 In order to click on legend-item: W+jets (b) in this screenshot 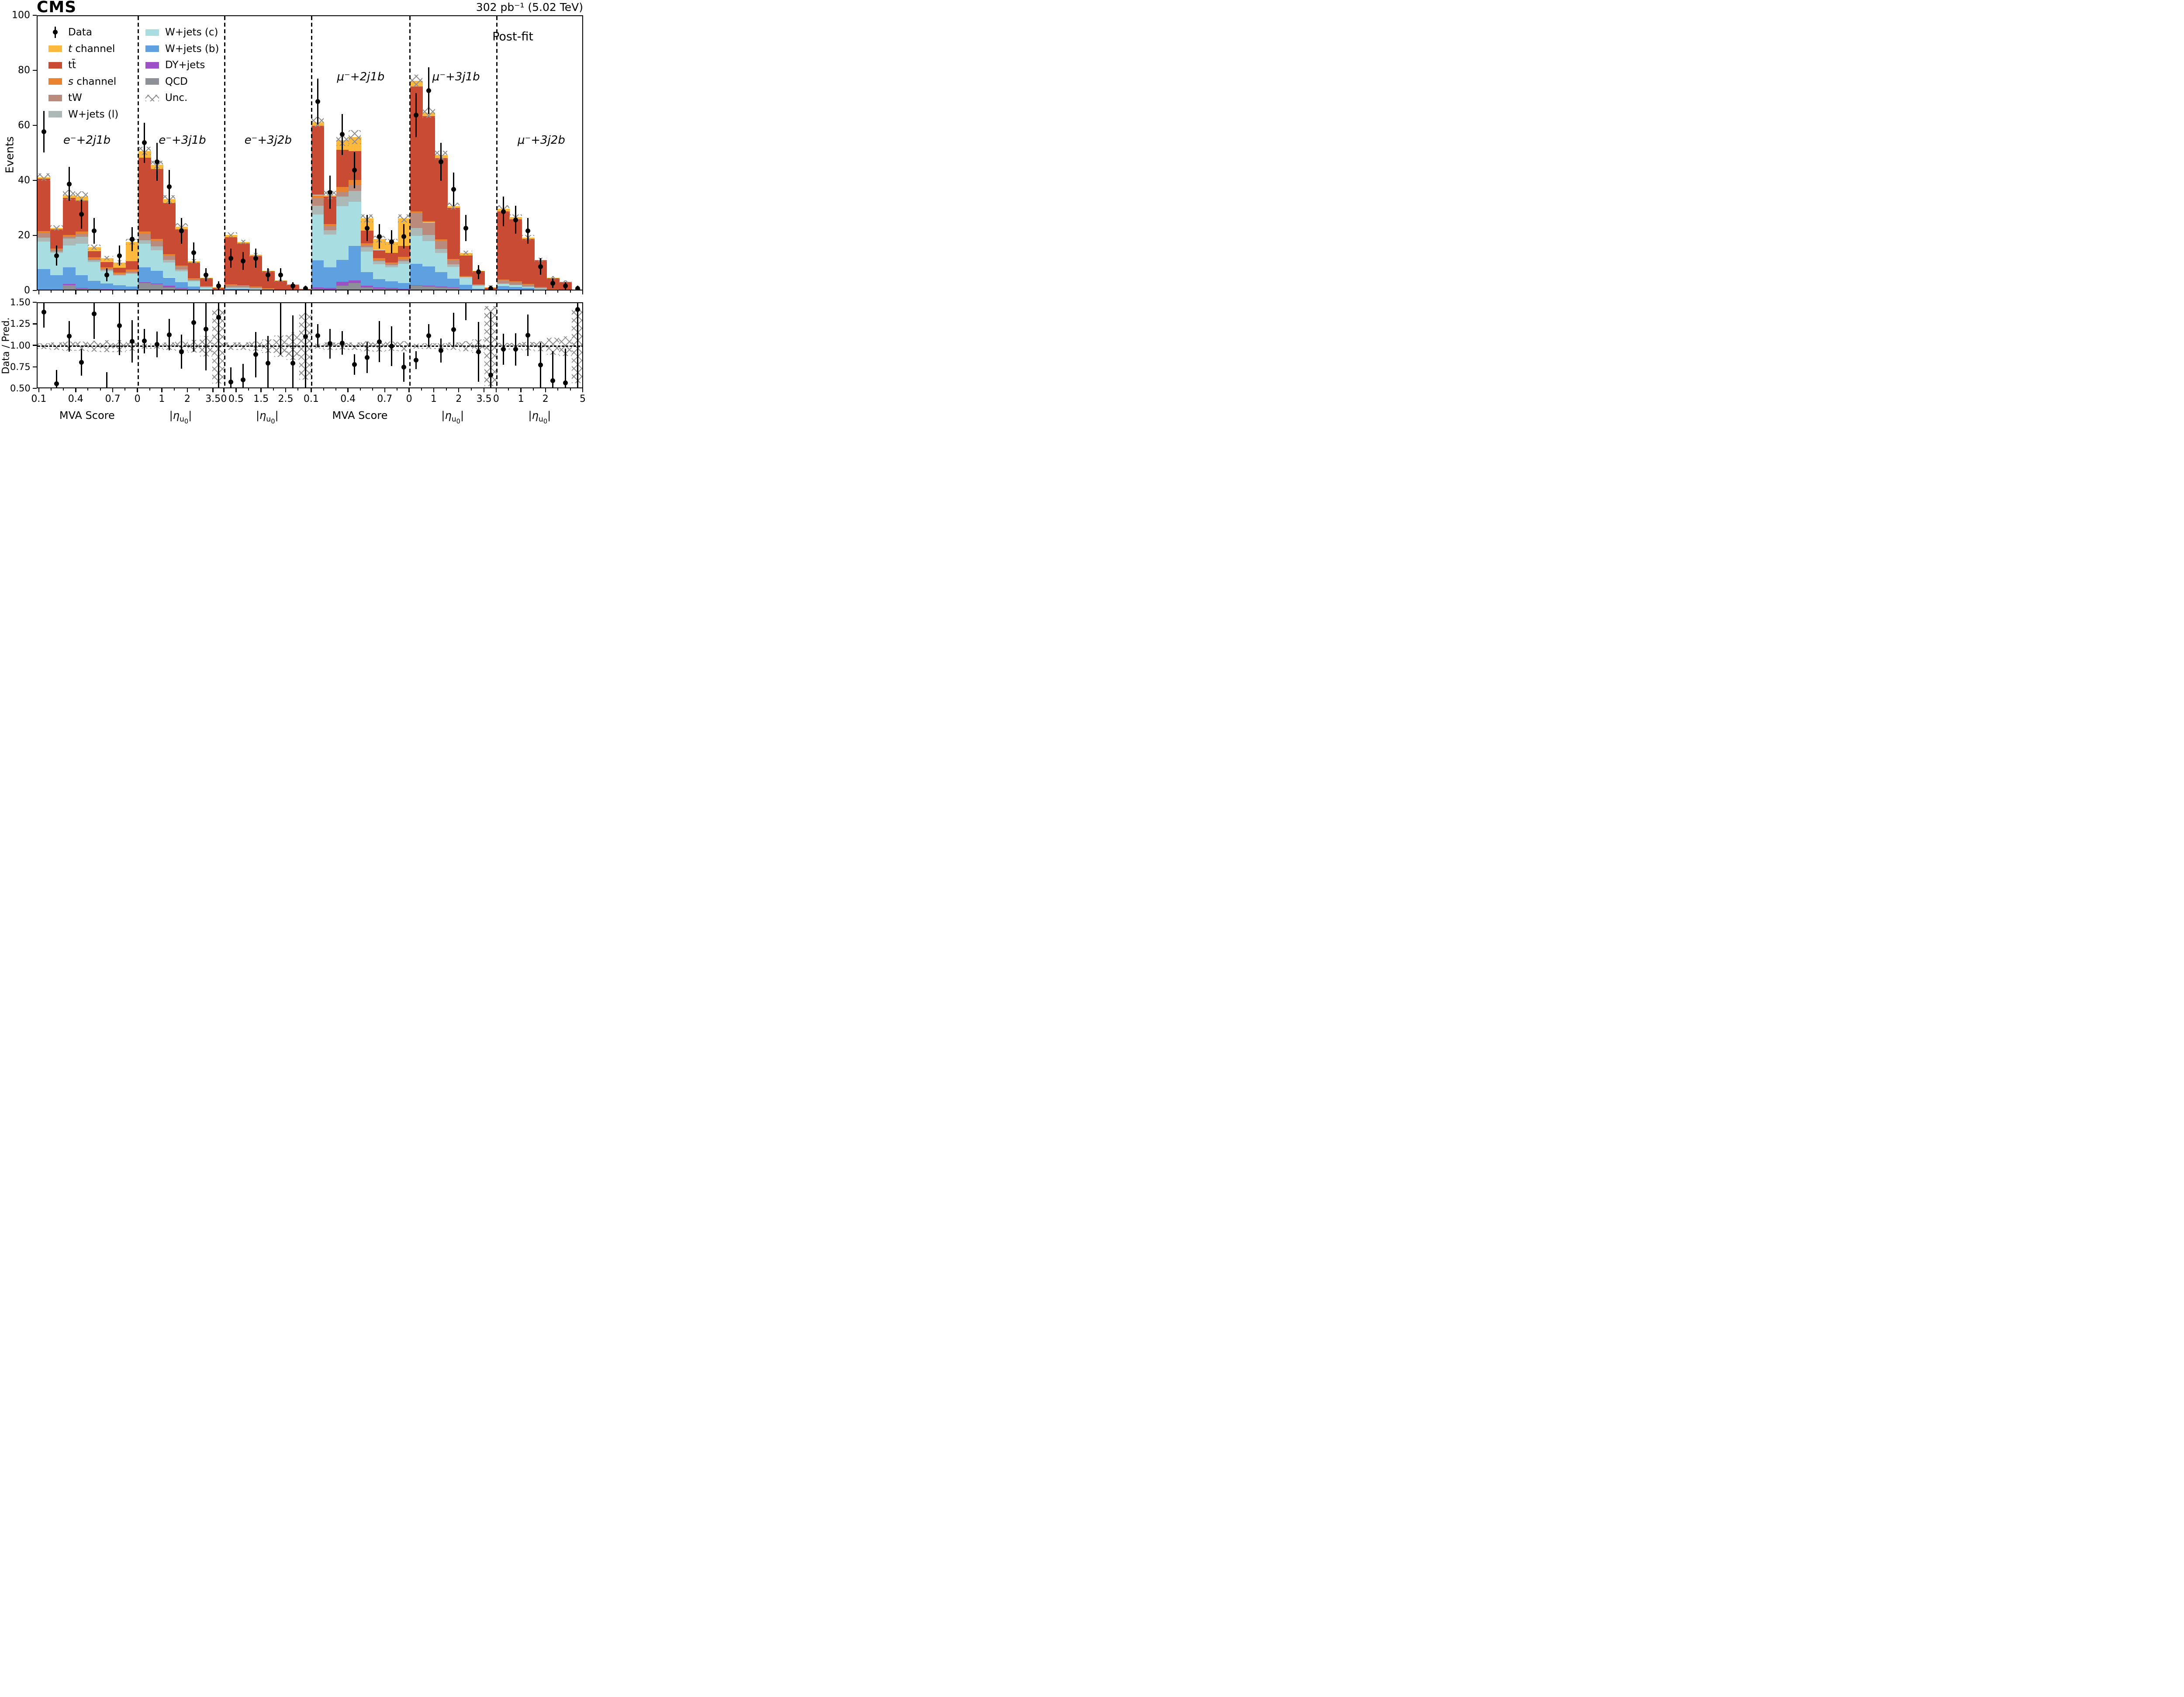, I will do `click(182, 48)`.